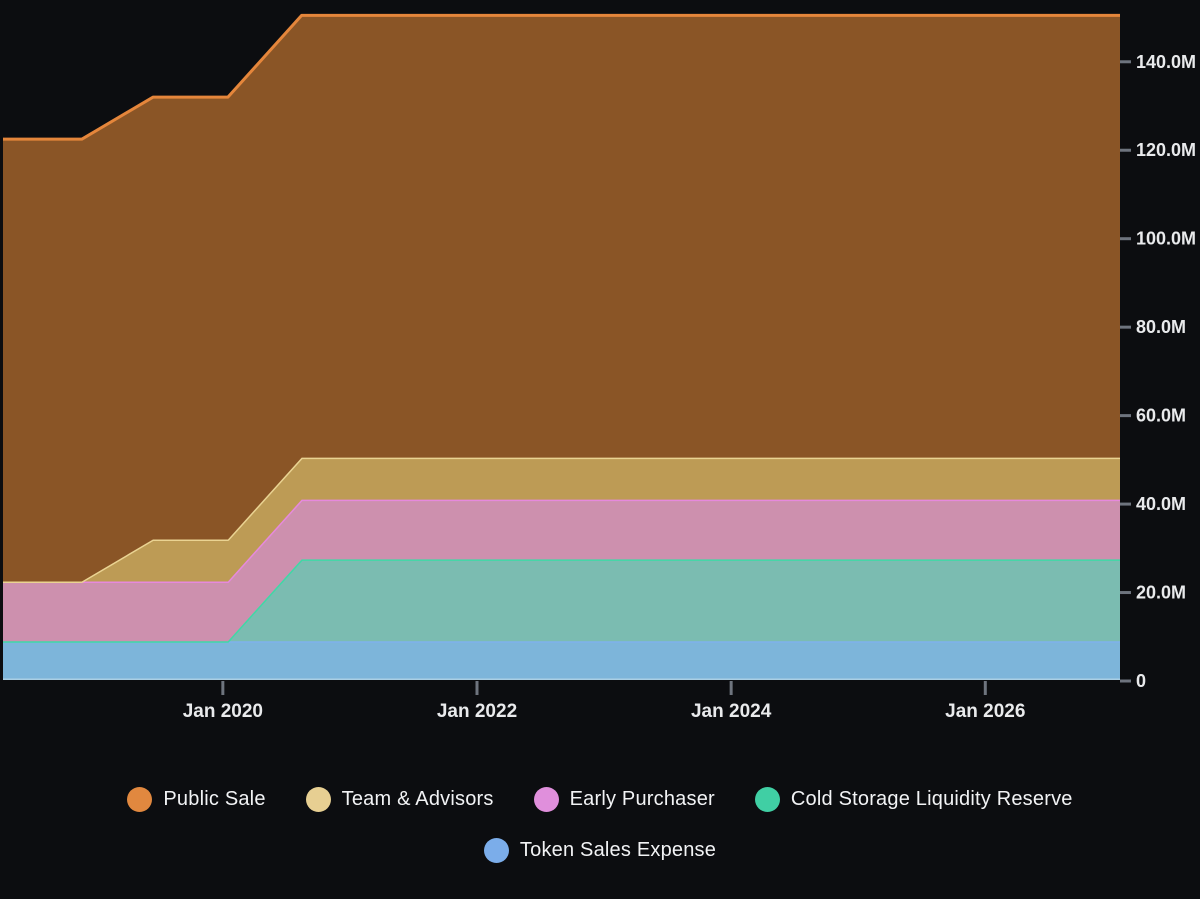 The width and height of the screenshot is (1200, 899). Describe the element at coordinates (417, 799) in the screenshot. I see `legend-label: Team & Advisors` at that location.